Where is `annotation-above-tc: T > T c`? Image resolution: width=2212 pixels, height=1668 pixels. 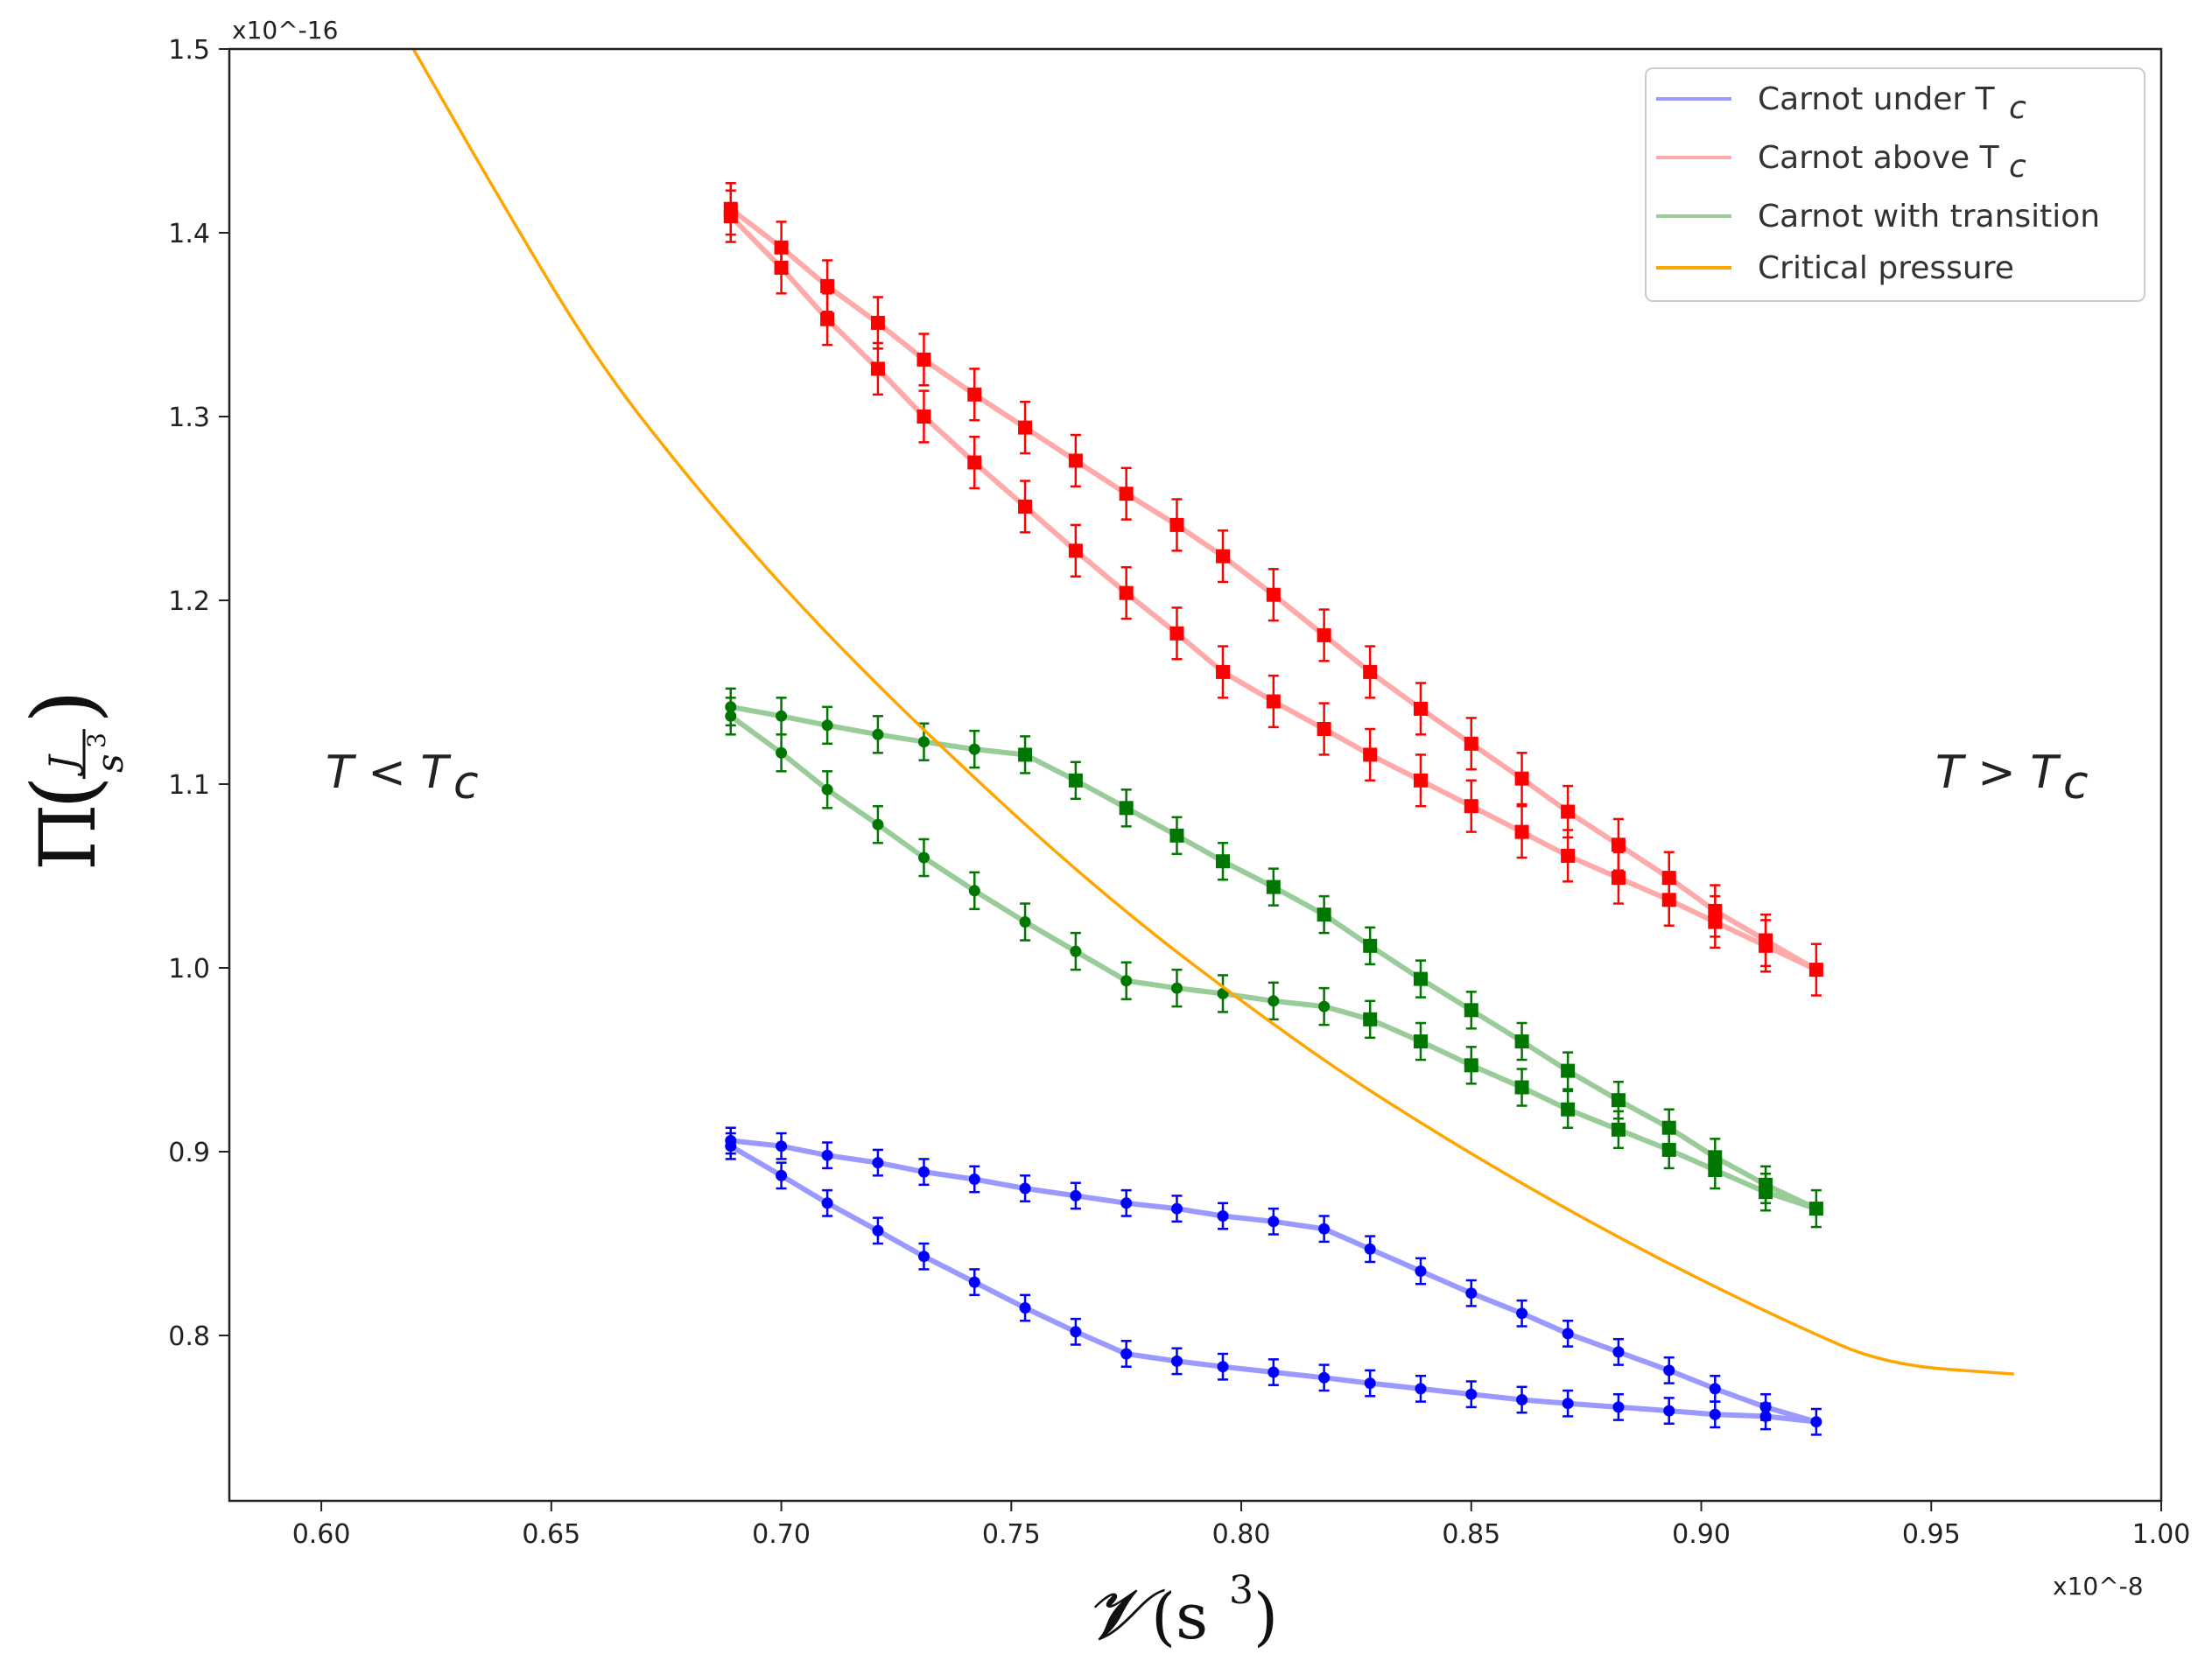 annotation-above-tc: T > T c is located at coordinates (2012, 777).